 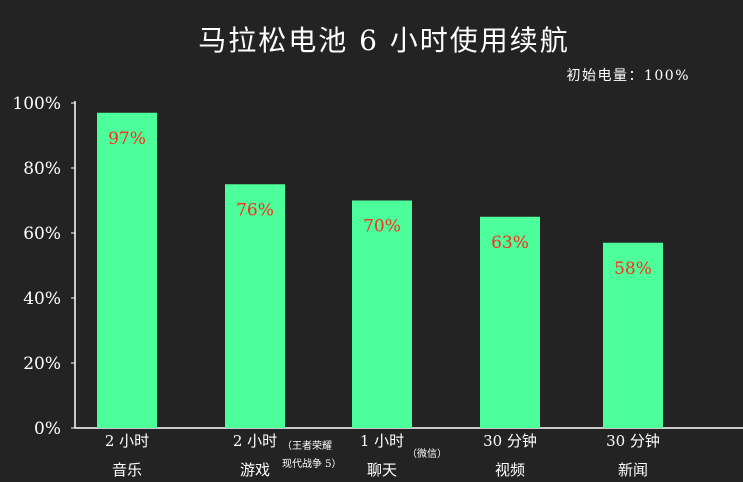 What do you see at coordinates (510, 470) in the screenshot?
I see `x-tick-label-activity: 视频` at bounding box center [510, 470].